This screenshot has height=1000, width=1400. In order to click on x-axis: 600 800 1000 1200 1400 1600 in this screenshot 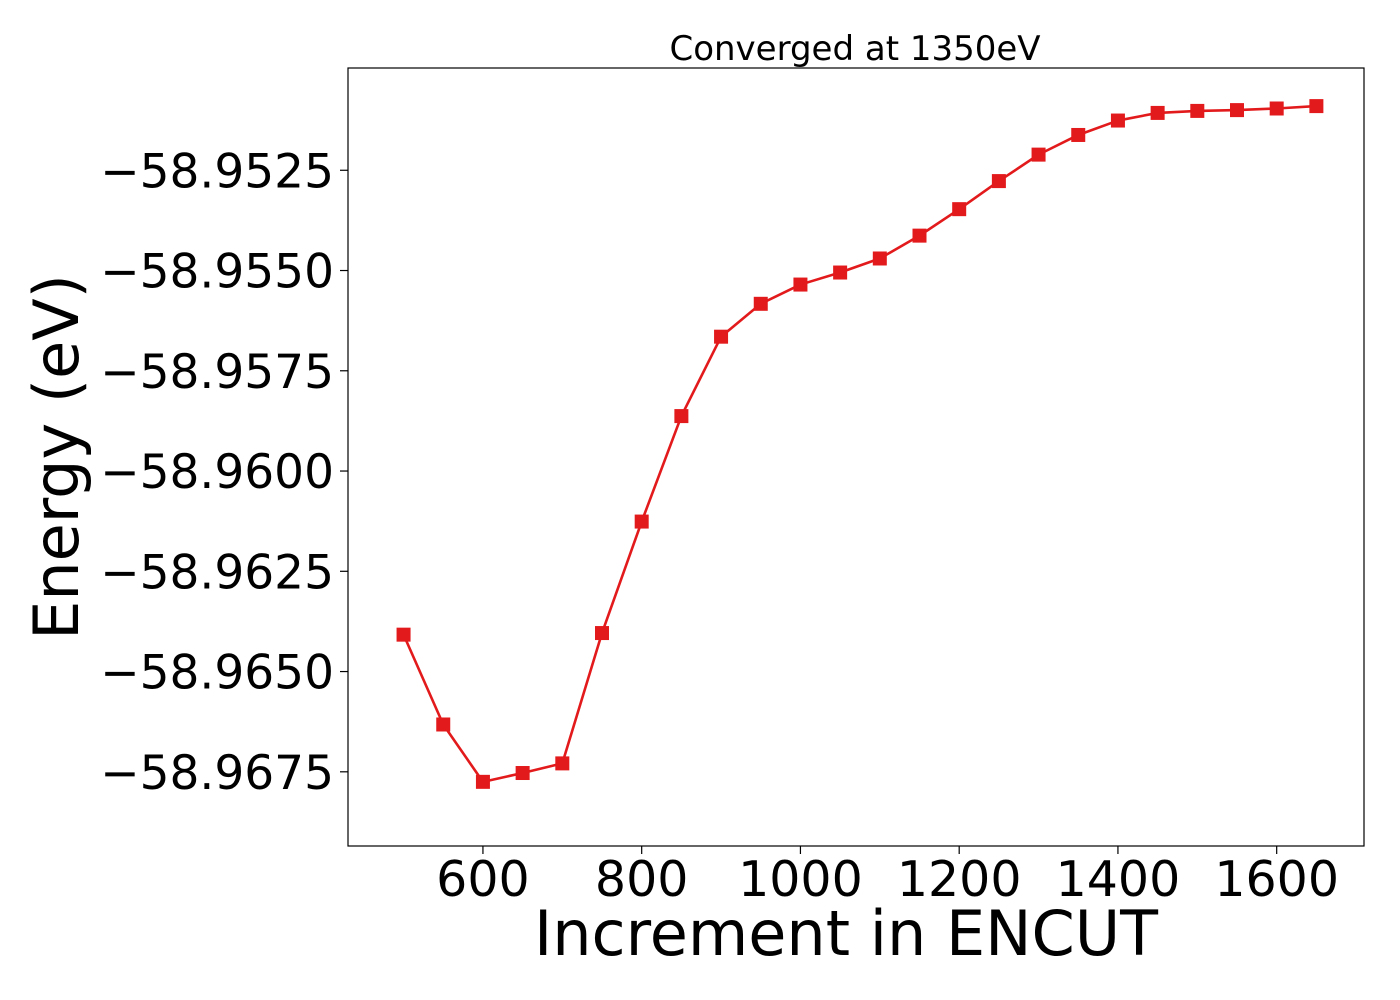, I will do `click(887, 877)`.